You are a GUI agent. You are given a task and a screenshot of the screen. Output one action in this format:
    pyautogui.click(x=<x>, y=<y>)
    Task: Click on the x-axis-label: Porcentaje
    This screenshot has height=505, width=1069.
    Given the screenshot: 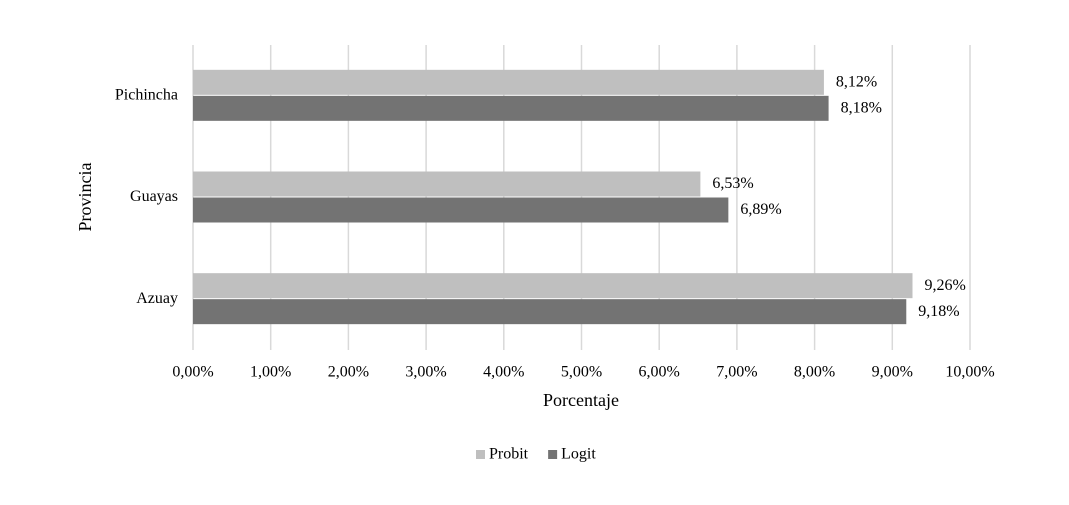 What is the action you would take?
    pyautogui.click(x=581, y=400)
    